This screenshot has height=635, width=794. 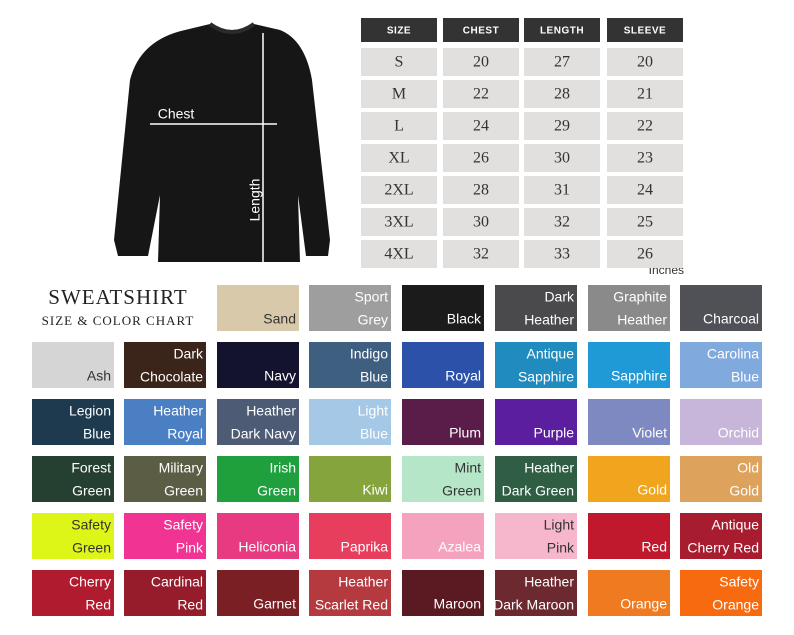 I want to click on cell-text: 23, so click(x=645, y=158).